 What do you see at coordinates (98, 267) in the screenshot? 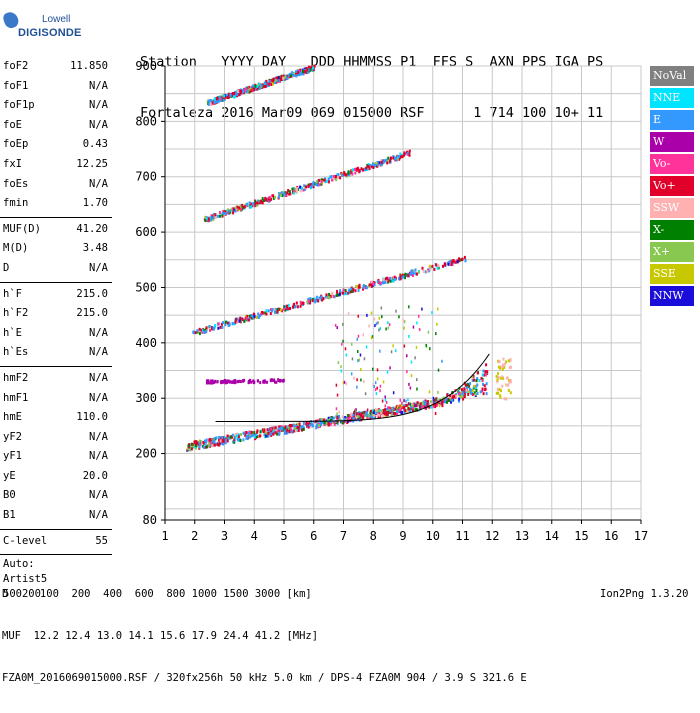
I see `param-value: N/A` at bounding box center [98, 267].